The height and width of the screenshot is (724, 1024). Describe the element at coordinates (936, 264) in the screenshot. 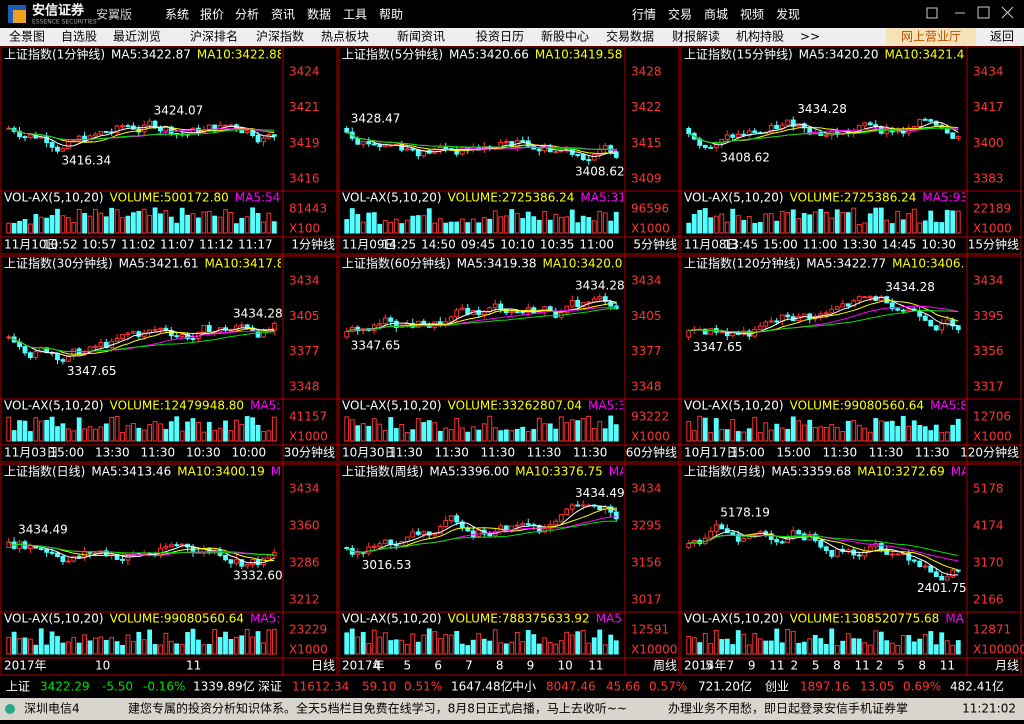

I see `header-ma10: MA10:3406.24` at that location.